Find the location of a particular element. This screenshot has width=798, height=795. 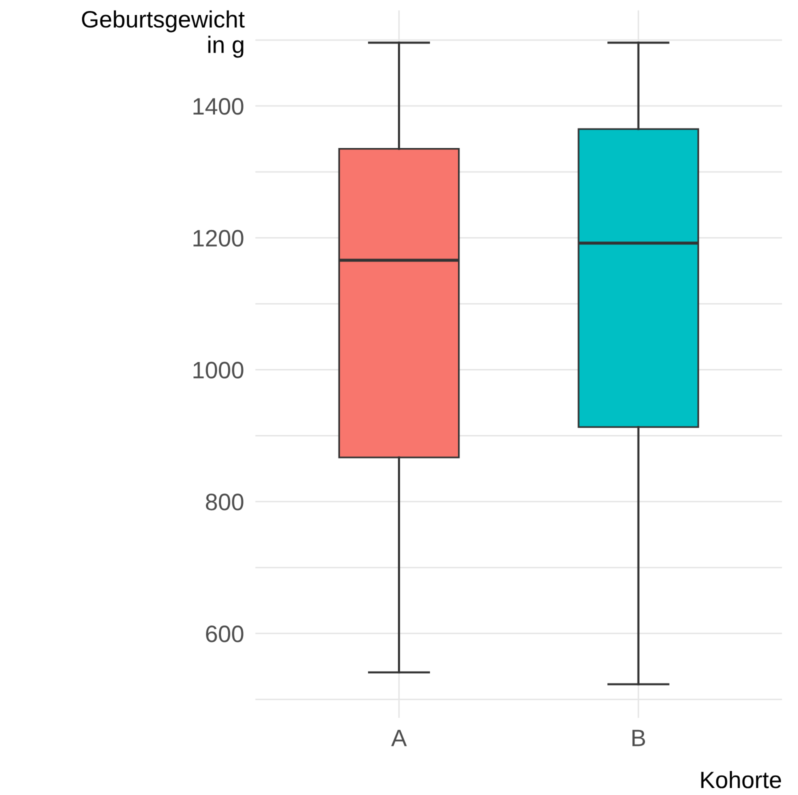

x-axis-title: Kohorte is located at coordinates (741, 779).